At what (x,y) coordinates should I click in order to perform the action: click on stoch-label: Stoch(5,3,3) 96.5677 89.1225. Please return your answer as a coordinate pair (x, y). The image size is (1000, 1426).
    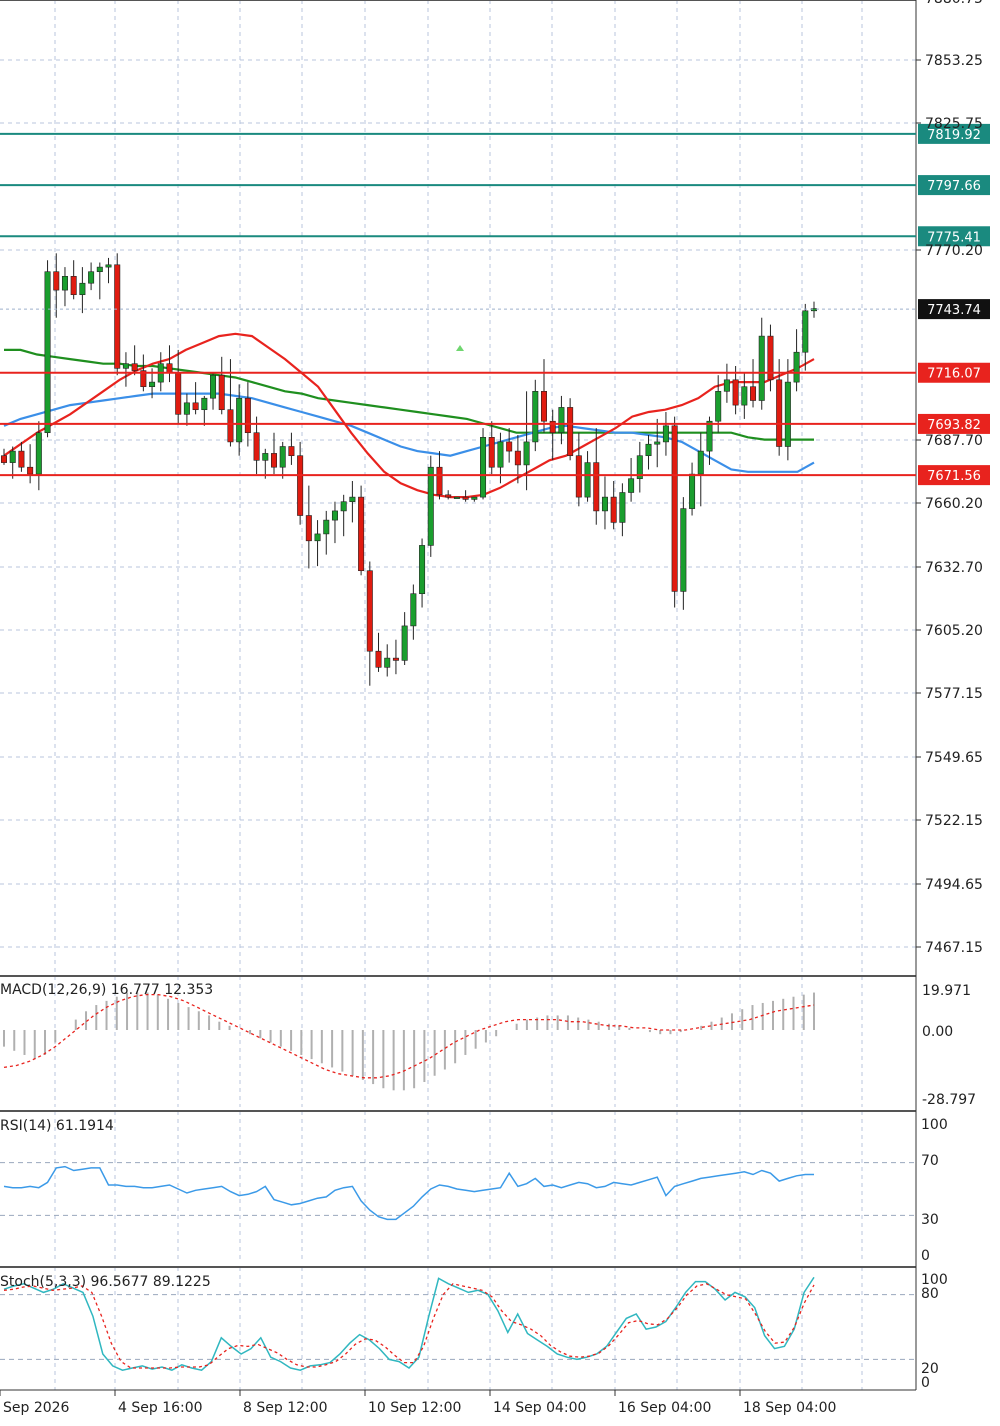
    Looking at the image, I should click on (105, 1282).